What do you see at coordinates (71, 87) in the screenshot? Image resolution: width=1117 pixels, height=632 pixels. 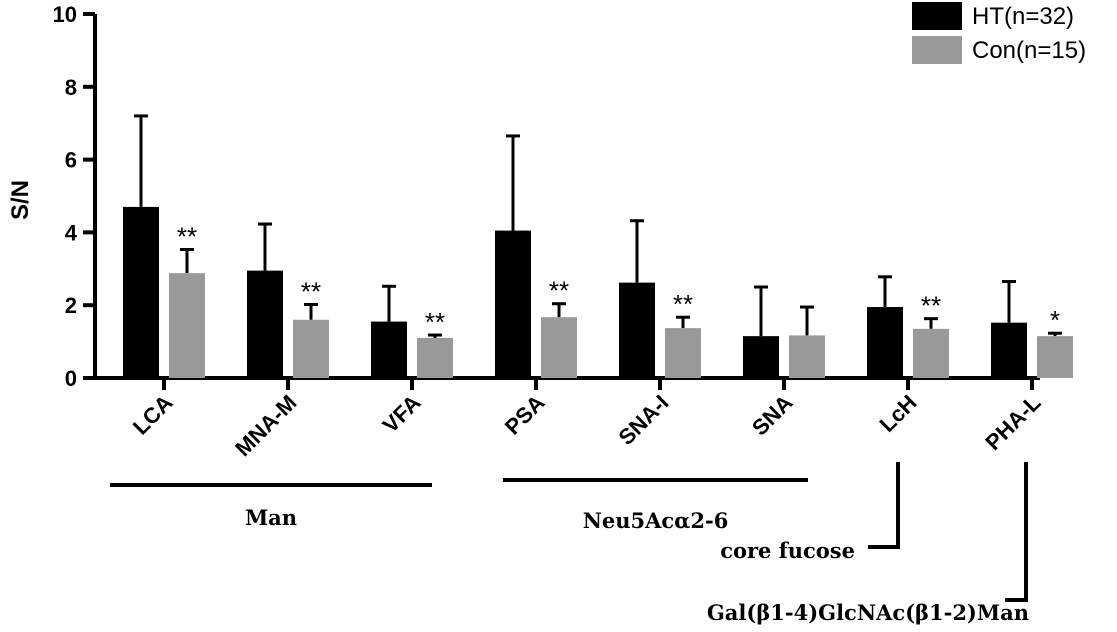 I see `y-tick-label: 8` at bounding box center [71, 87].